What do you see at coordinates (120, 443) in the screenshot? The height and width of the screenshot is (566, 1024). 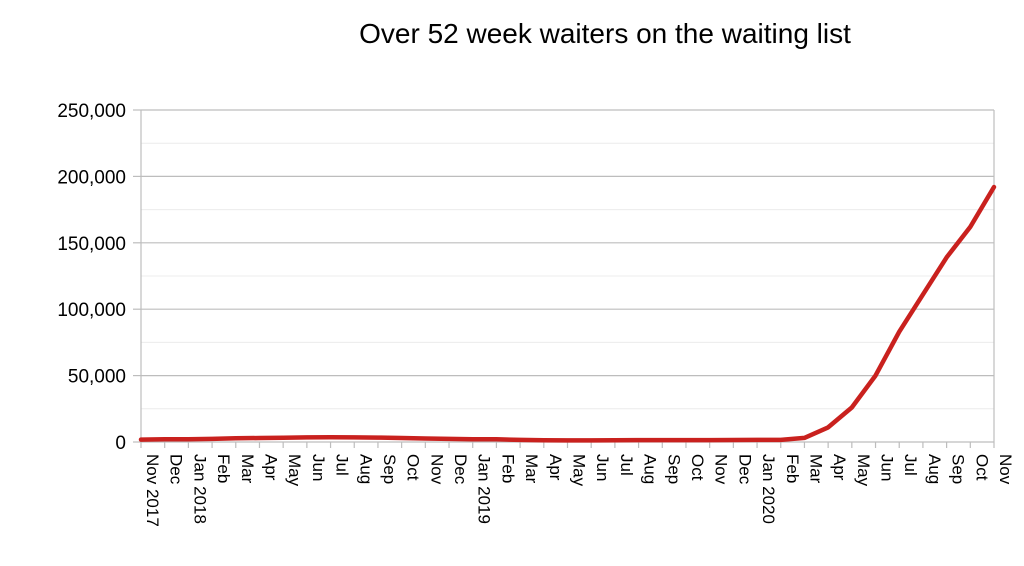 I see `y-tick-label: 0` at bounding box center [120, 443].